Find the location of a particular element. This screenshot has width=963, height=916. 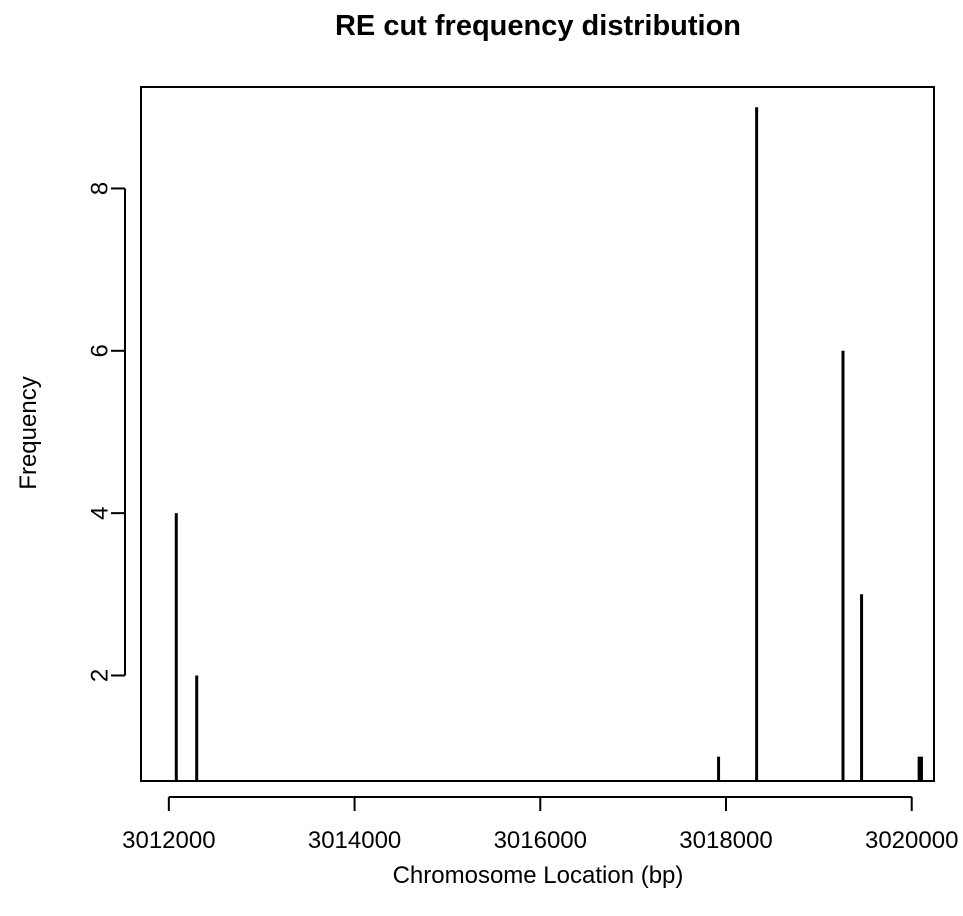

y-axis-label: Frequency is located at coordinates (28, 432).